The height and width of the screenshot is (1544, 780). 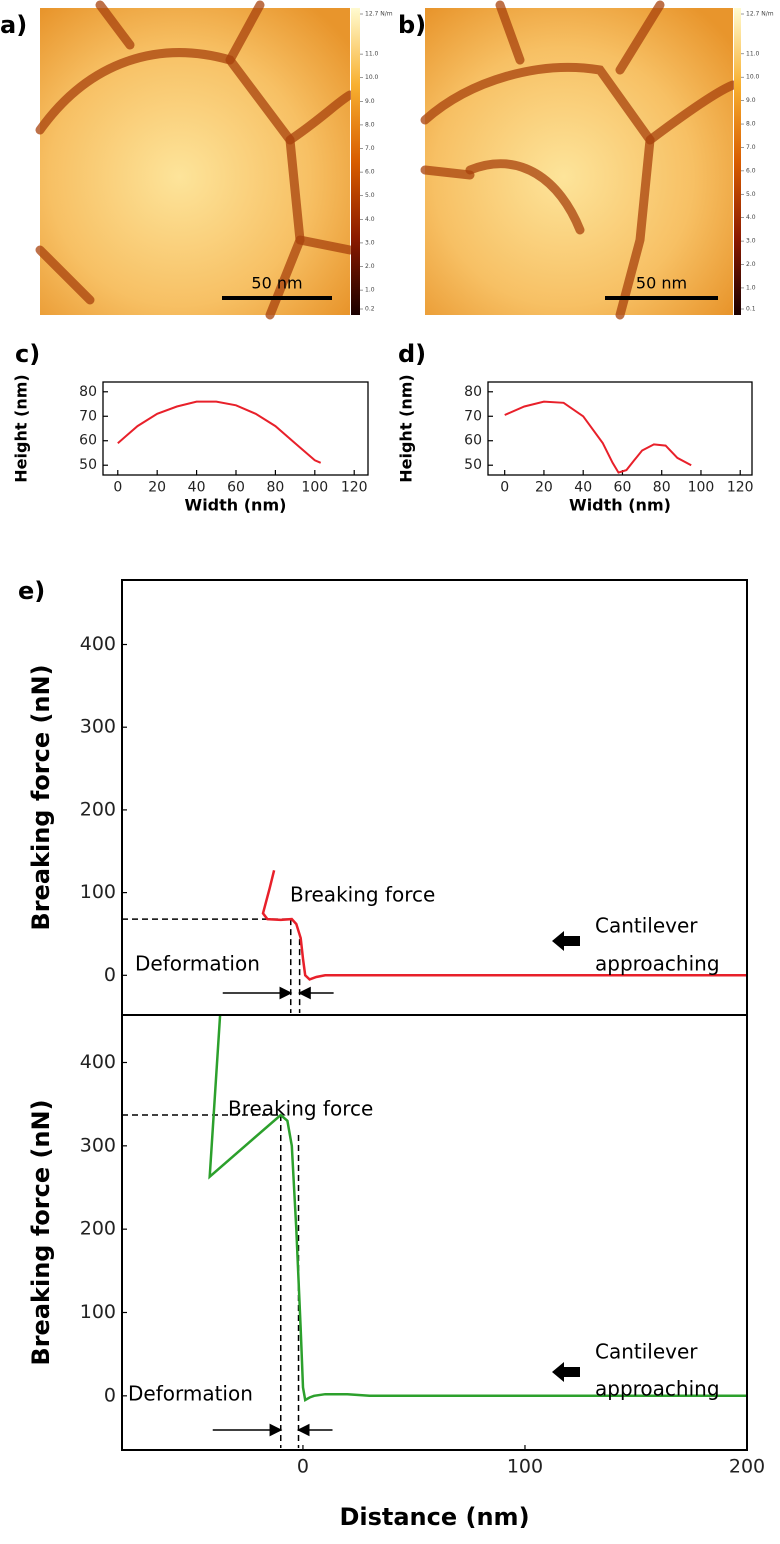 What do you see at coordinates (583, 488) in the screenshot?
I see `x-tick-label: 40` at bounding box center [583, 488].